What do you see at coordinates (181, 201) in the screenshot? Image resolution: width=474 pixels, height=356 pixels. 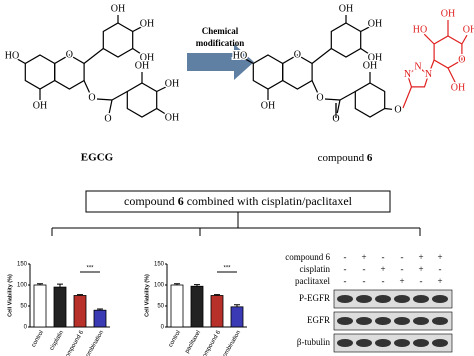 I see `title-number: 6` at bounding box center [181, 201].